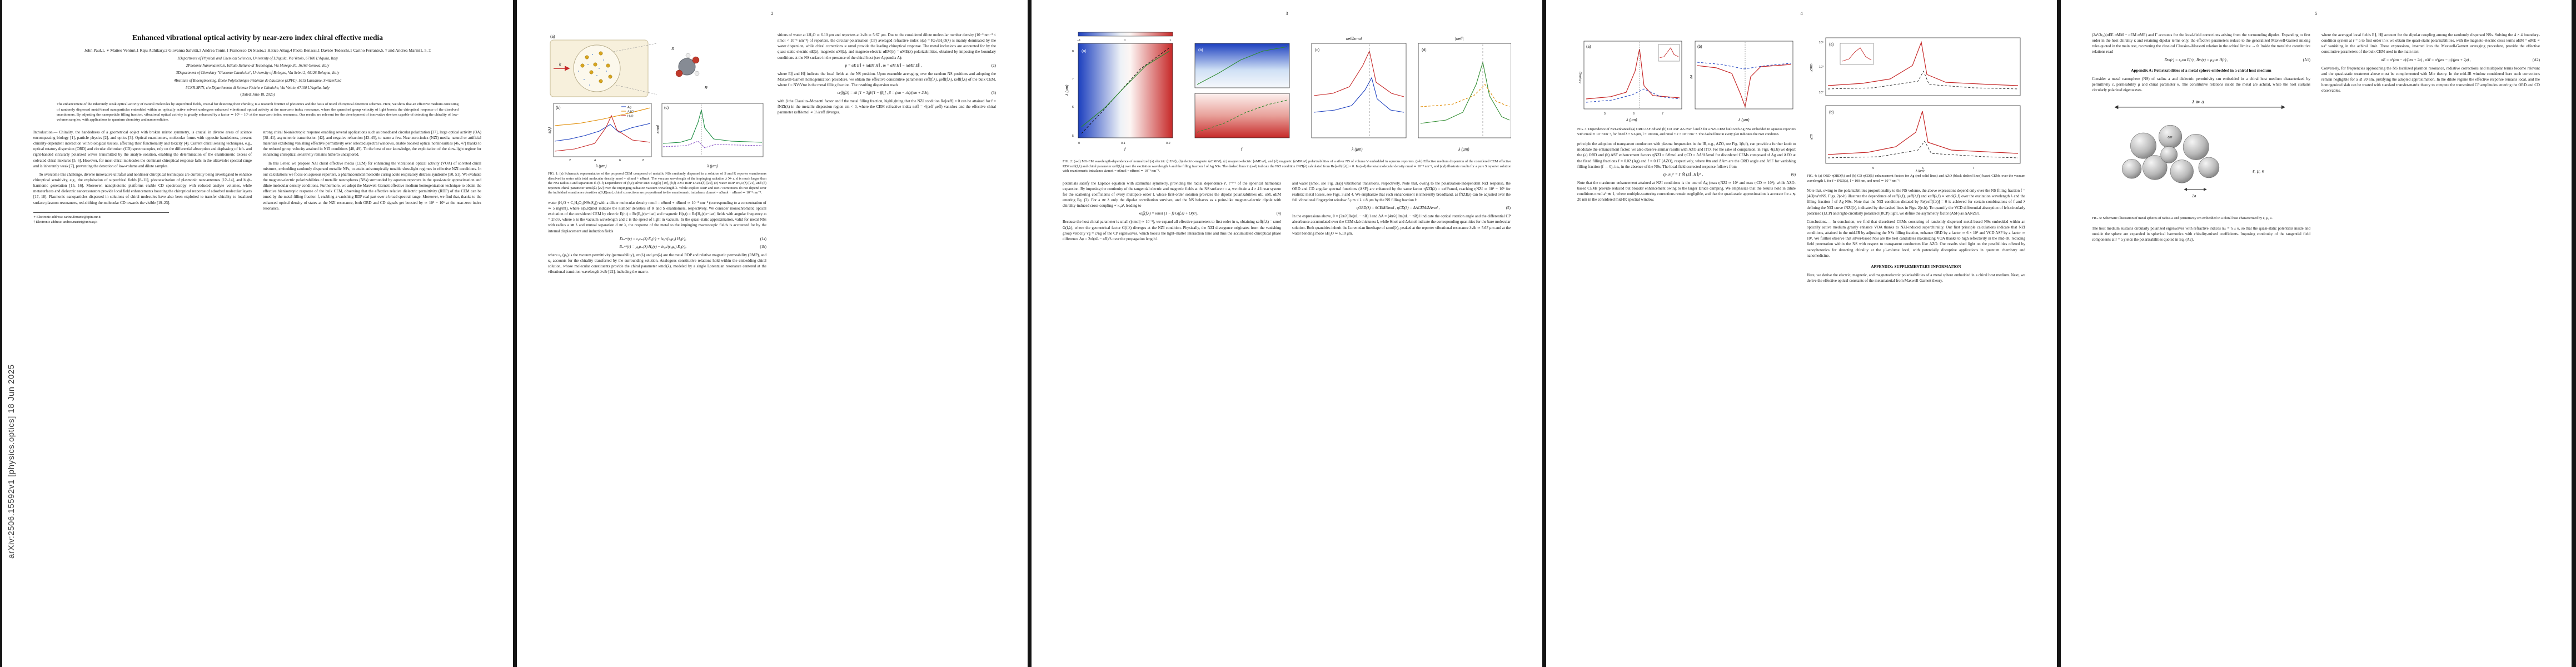 This screenshot has height=667, width=2576. What do you see at coordinates (1464, 94) in the screenshot?
I see `fig2-panel-d: |neff| (d) λ (μm)` at bounding box center [1464, 94].